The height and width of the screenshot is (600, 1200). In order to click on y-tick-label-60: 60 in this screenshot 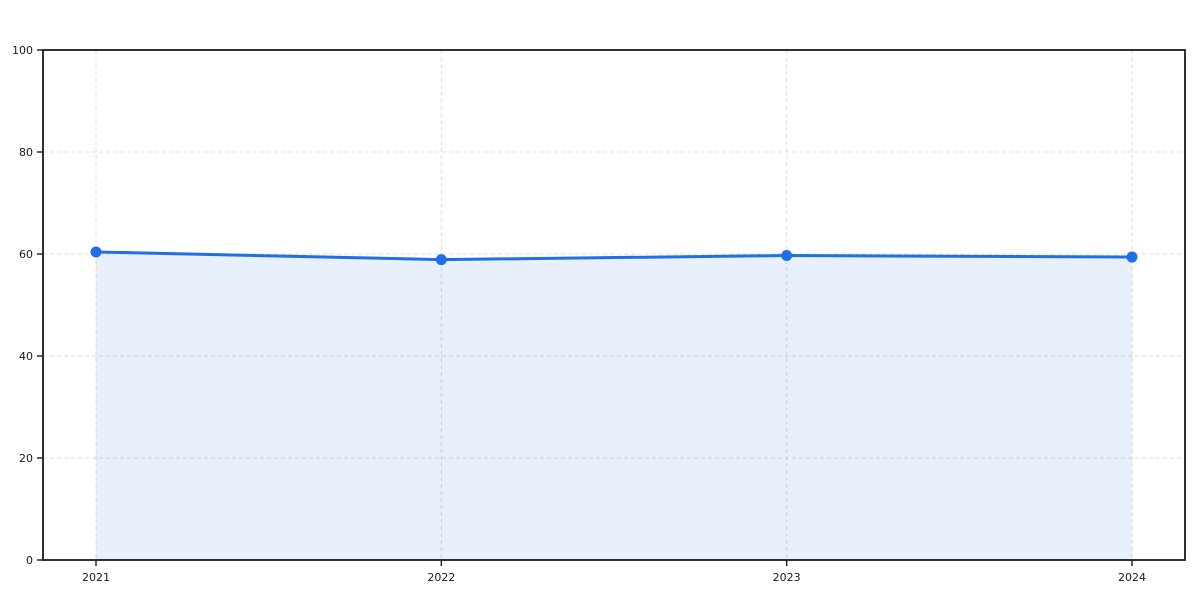, I will do `click(26, 254)`.